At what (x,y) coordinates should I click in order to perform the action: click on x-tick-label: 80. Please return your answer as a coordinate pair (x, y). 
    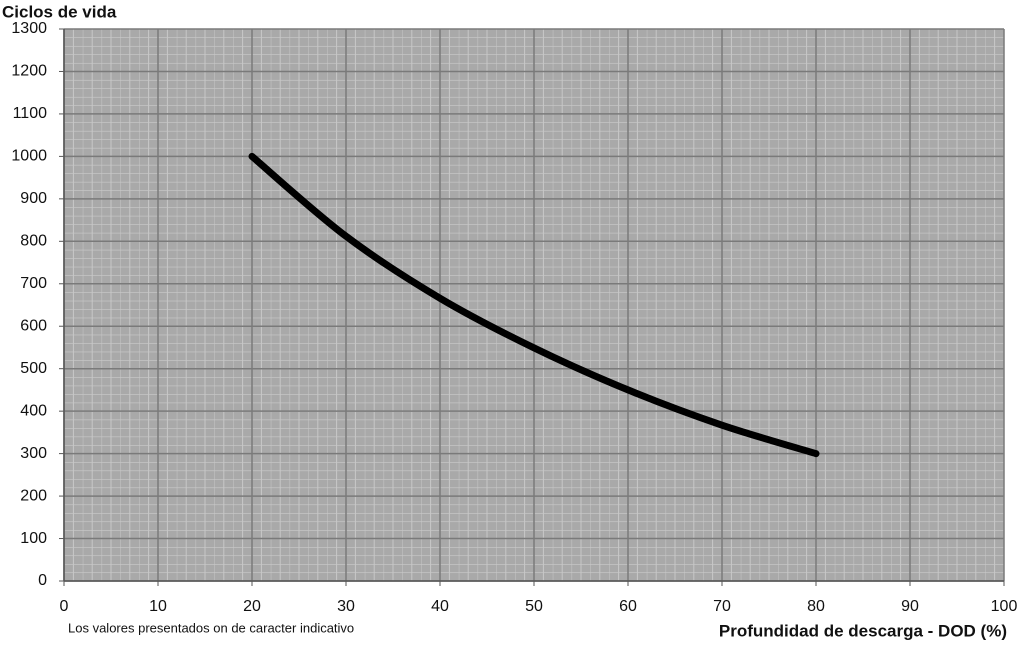
    Looking at the image, I should click on (816, 606).